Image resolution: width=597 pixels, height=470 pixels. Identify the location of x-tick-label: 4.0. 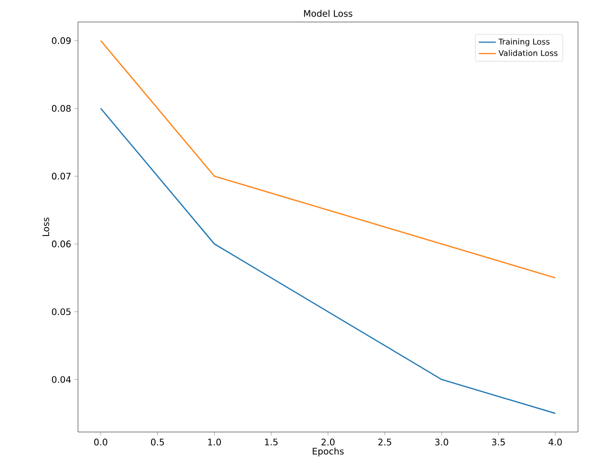
(555, 442).